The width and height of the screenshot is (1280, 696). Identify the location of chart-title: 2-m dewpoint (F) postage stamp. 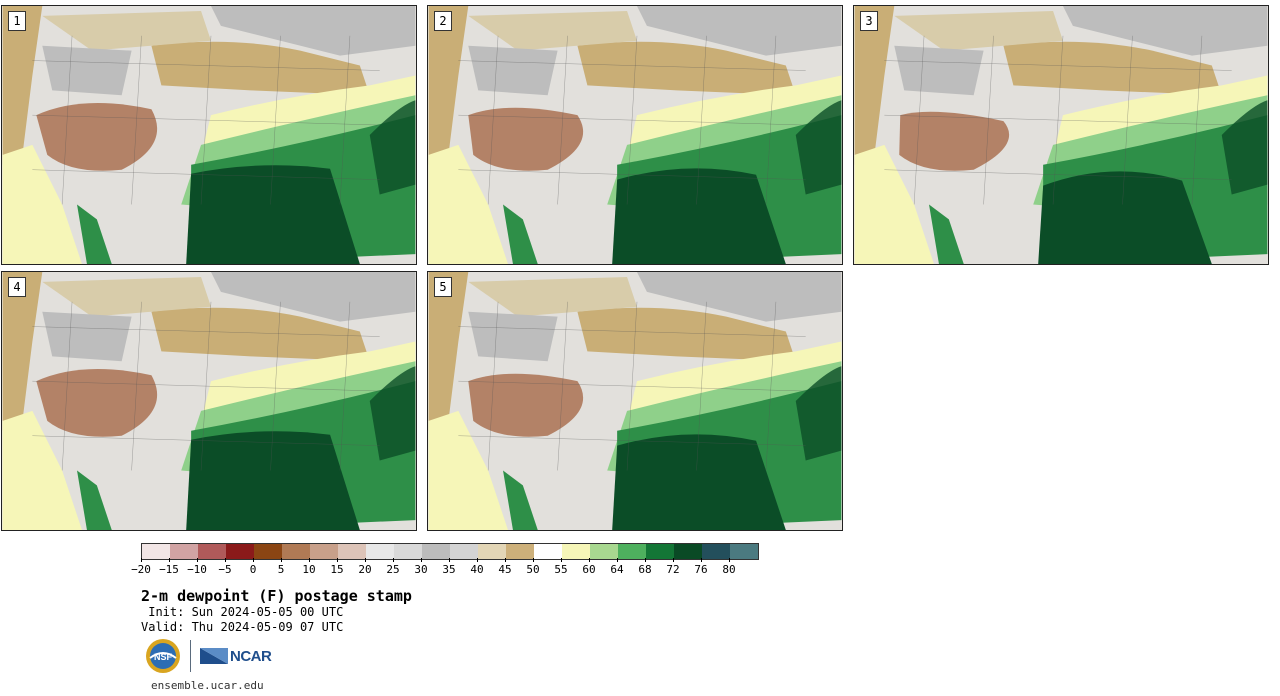
(276, 596).